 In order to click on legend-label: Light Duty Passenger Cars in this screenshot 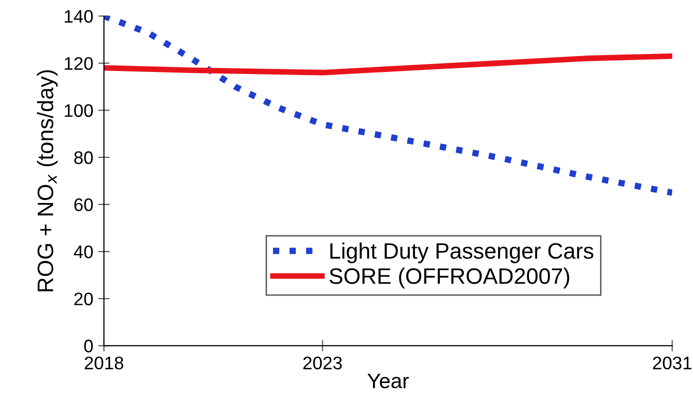, I will do `click(462, 253)`.